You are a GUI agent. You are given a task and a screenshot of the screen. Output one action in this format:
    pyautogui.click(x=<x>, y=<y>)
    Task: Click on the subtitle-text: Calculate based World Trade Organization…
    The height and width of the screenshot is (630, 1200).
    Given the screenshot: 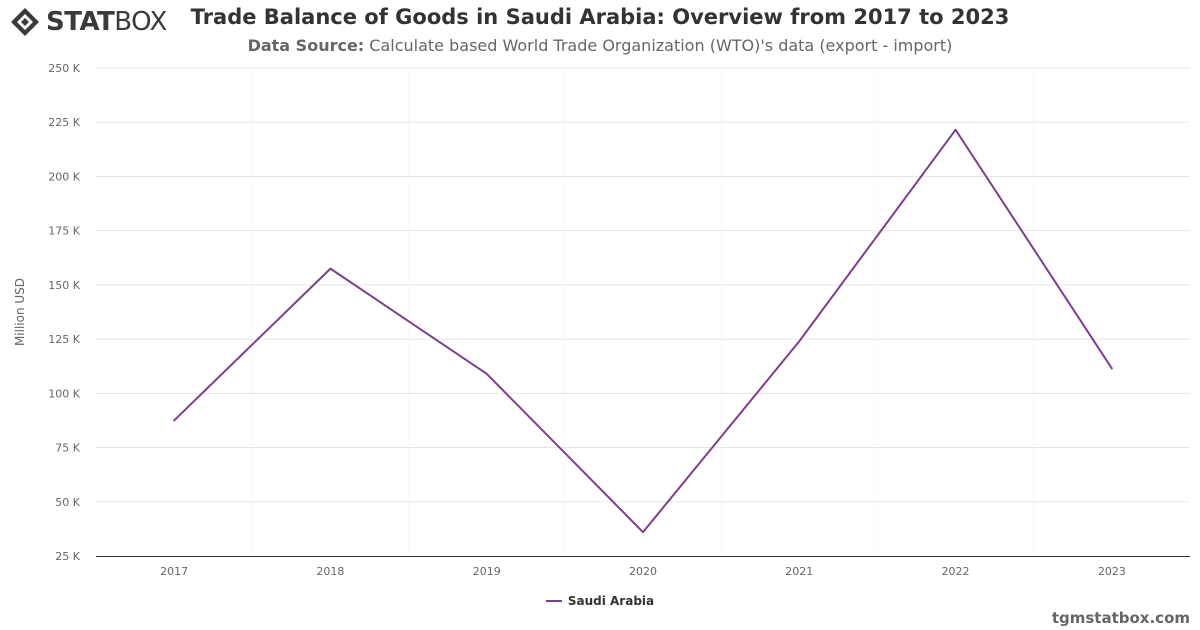 What is the action you would take?
    pyautogui.click(x=661, y=45)
    